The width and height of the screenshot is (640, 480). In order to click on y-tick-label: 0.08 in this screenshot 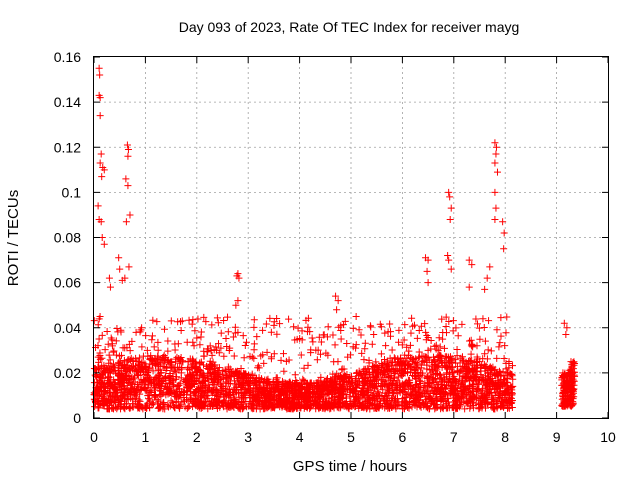, I will do `click(67, 238)`.